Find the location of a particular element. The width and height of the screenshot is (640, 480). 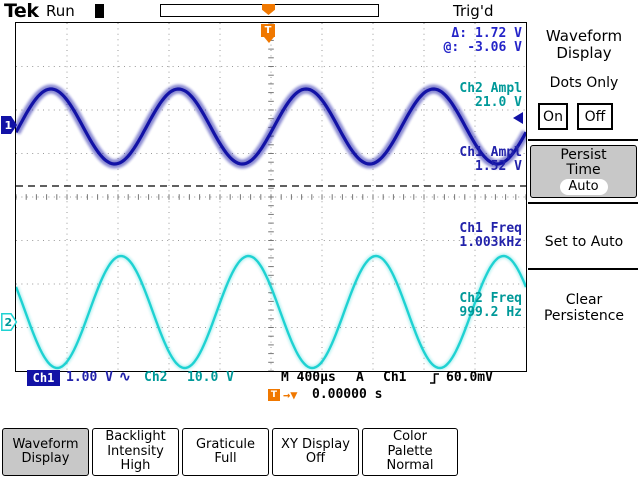

trigger-state: Trig'd is located at coordinates (473, 11).